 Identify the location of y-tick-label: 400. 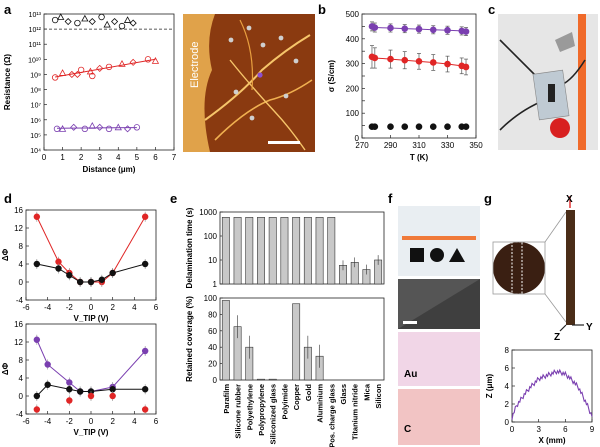
(353, 39).